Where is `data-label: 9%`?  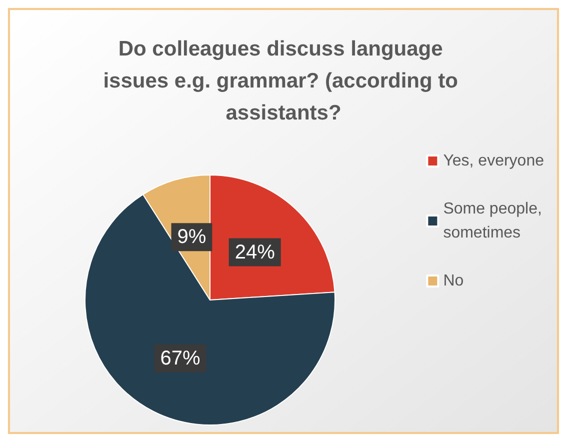 data-label: 9% is located at coordinates (191, 237).